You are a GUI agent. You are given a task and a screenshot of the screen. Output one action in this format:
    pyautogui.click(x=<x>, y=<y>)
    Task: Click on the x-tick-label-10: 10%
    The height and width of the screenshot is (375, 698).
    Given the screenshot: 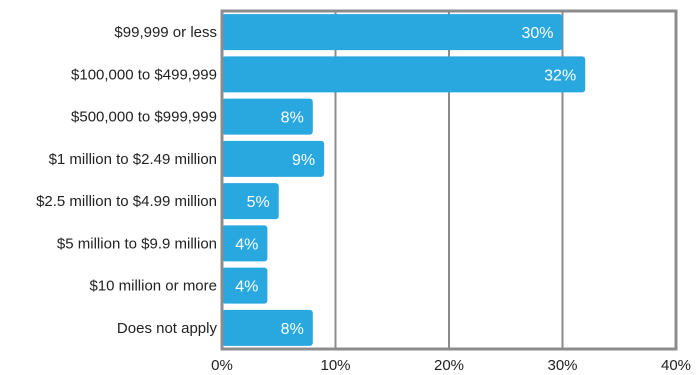 What is the action you would take?
    pyautogui.click(x=335, y=365)
    